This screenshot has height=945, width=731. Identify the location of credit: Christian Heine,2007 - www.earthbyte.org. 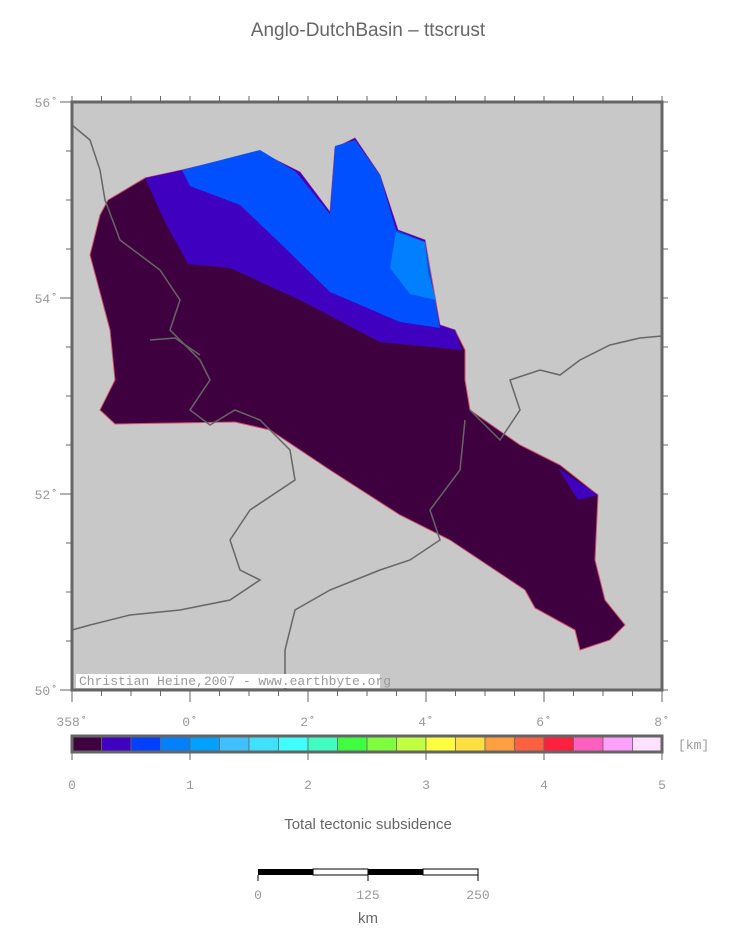
(235, 681).